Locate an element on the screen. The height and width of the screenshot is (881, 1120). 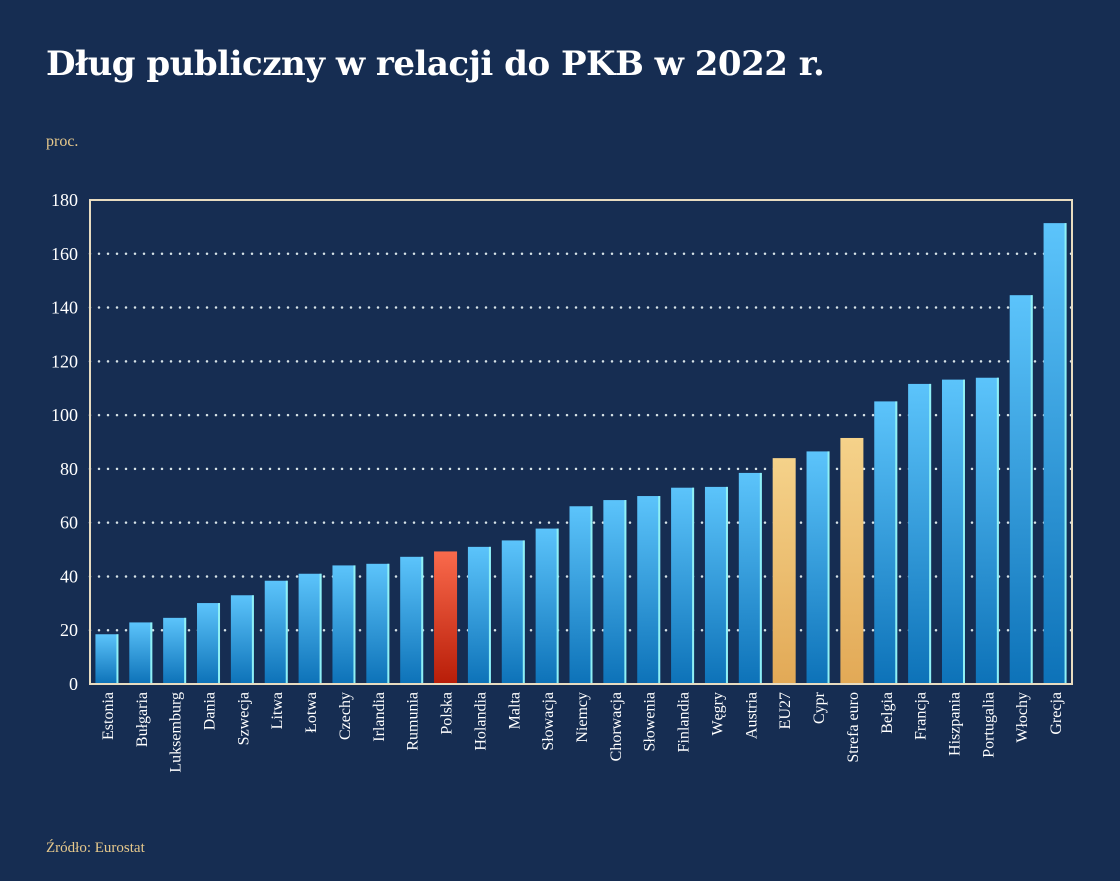
bar-Rumunia is located at coordinates (412, 620).